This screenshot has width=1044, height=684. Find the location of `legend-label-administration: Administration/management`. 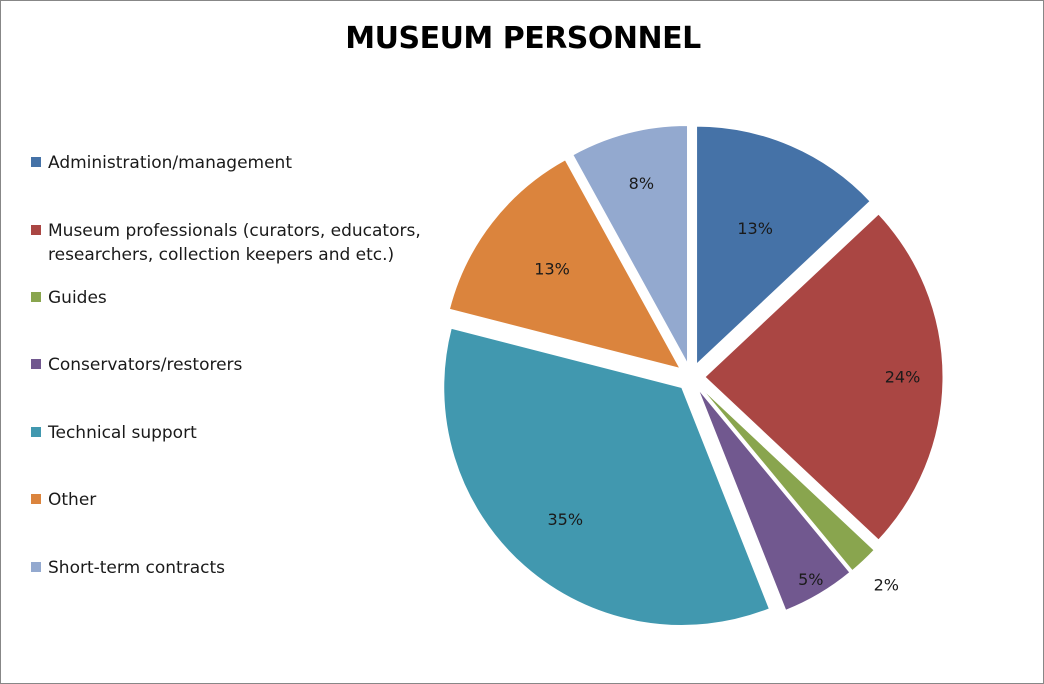

legend-label-administration: Administration/management is located at coordinates (170, 163).